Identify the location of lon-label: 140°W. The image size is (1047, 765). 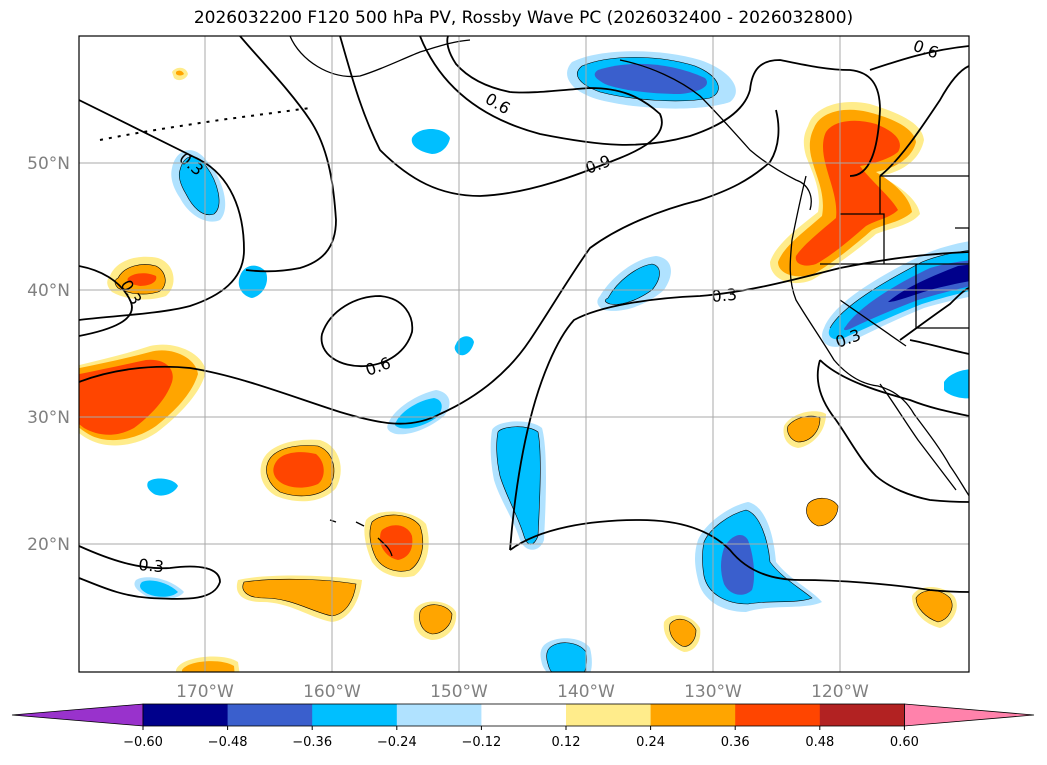
(586, 692).